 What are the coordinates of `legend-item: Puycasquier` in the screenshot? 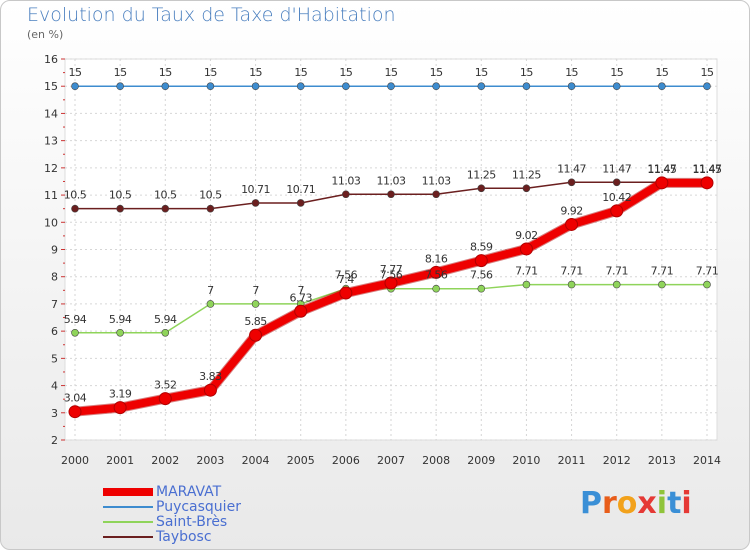 It's located at (172, 507).